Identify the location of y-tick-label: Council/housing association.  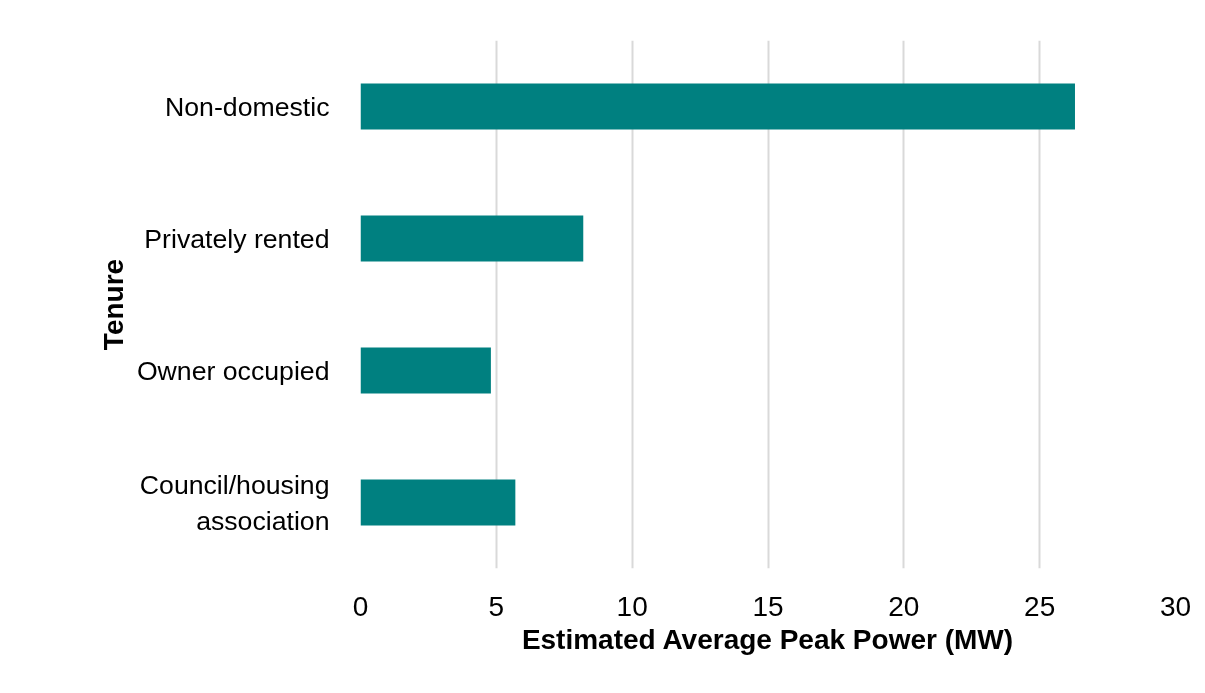
(234, 502).